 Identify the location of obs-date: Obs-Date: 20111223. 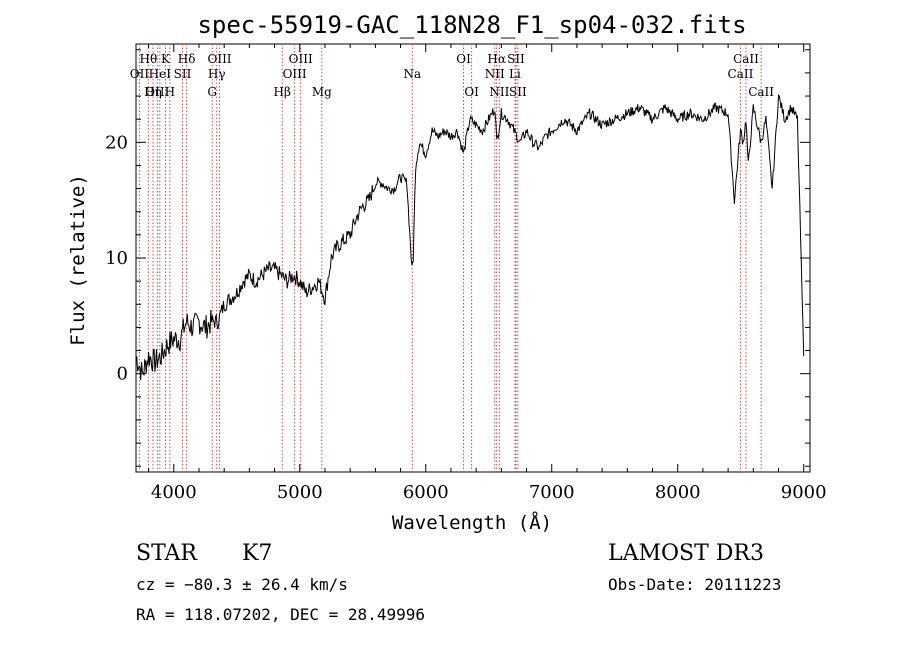
(694, 584).